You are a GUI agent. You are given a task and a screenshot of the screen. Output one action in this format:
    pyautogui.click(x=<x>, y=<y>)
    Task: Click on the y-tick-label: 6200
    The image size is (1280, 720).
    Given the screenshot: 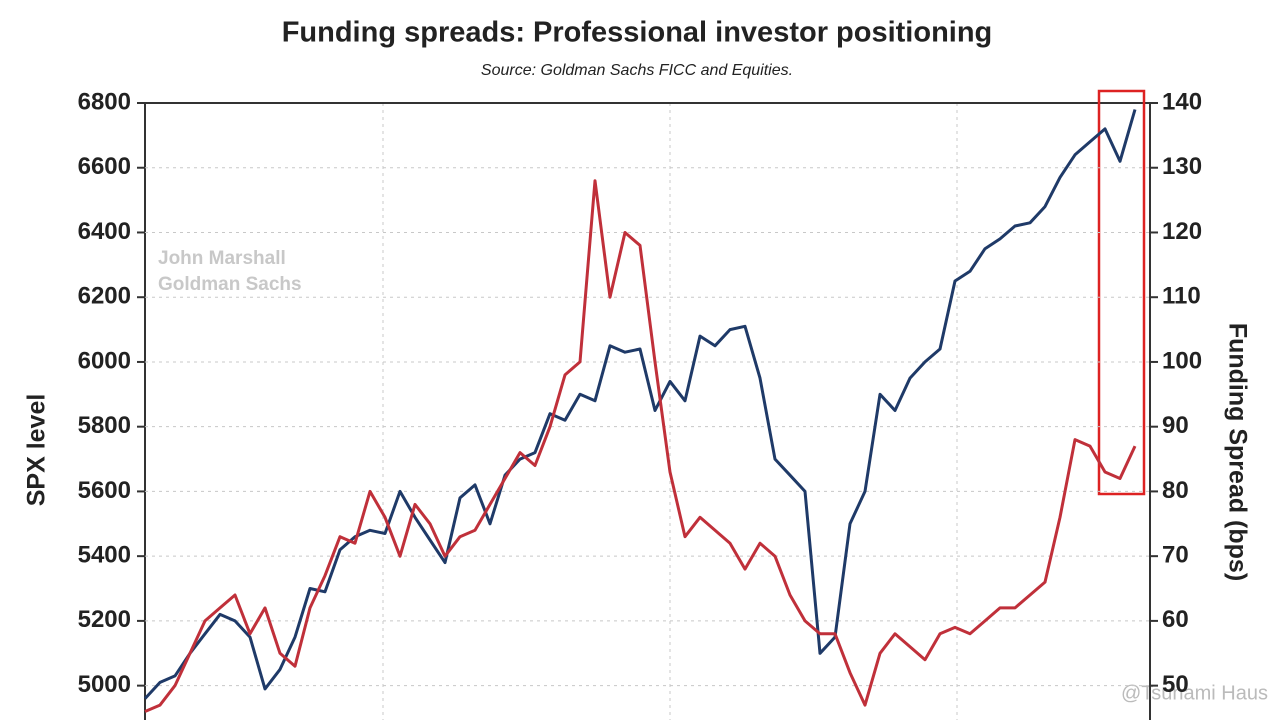 What is the action you would take?
    pyautogui.click(x=104, y=296)
    